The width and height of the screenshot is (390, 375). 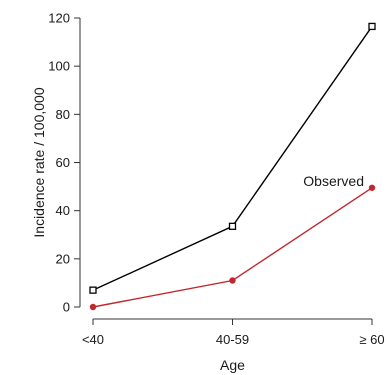 What do you see at coordinates (333, 181) in the screenshot?
I see `series-label: Observed` at bounding box center [333, 181].